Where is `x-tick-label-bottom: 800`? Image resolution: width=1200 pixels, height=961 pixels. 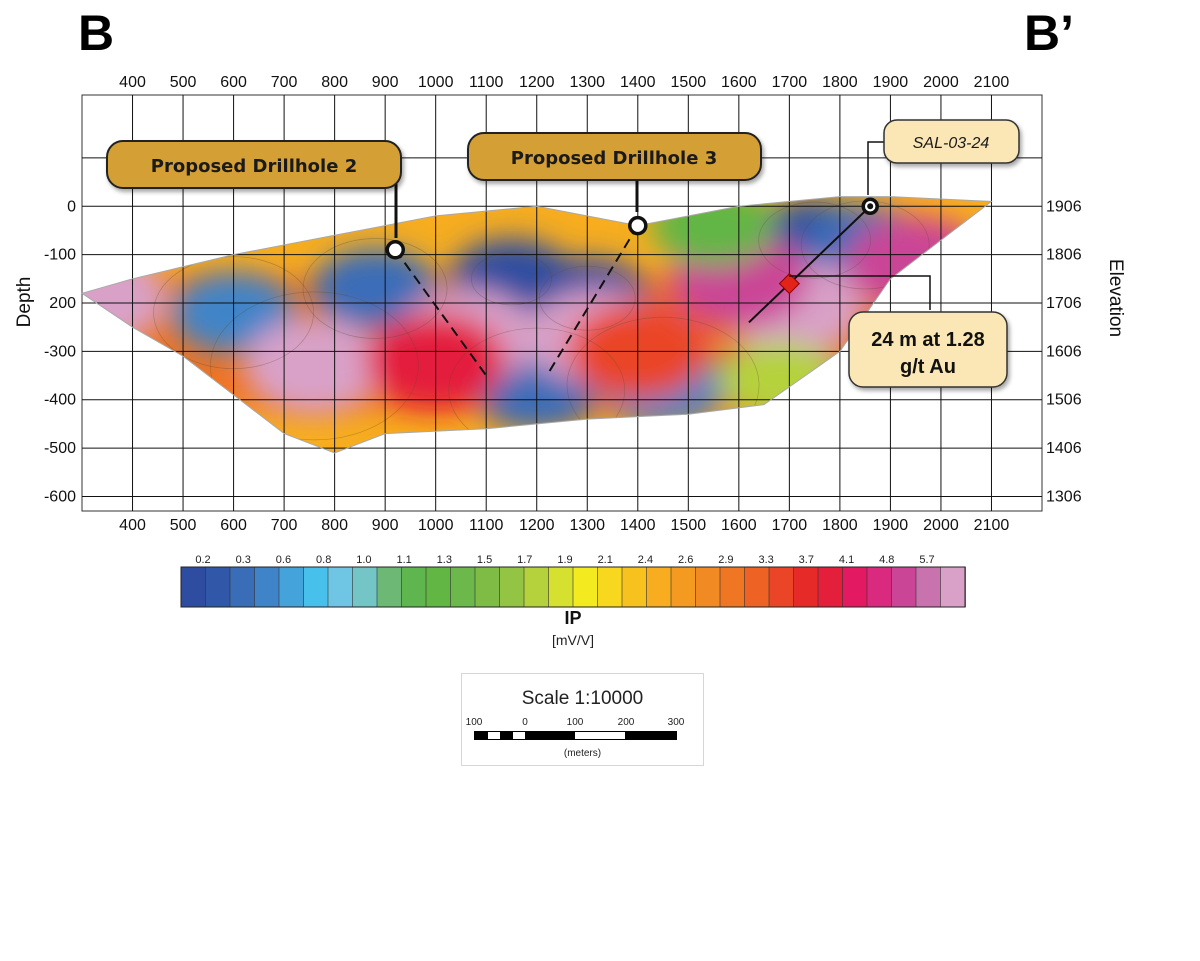
x-tick-label-bottom: 800 is located at coordinates (334, 525).